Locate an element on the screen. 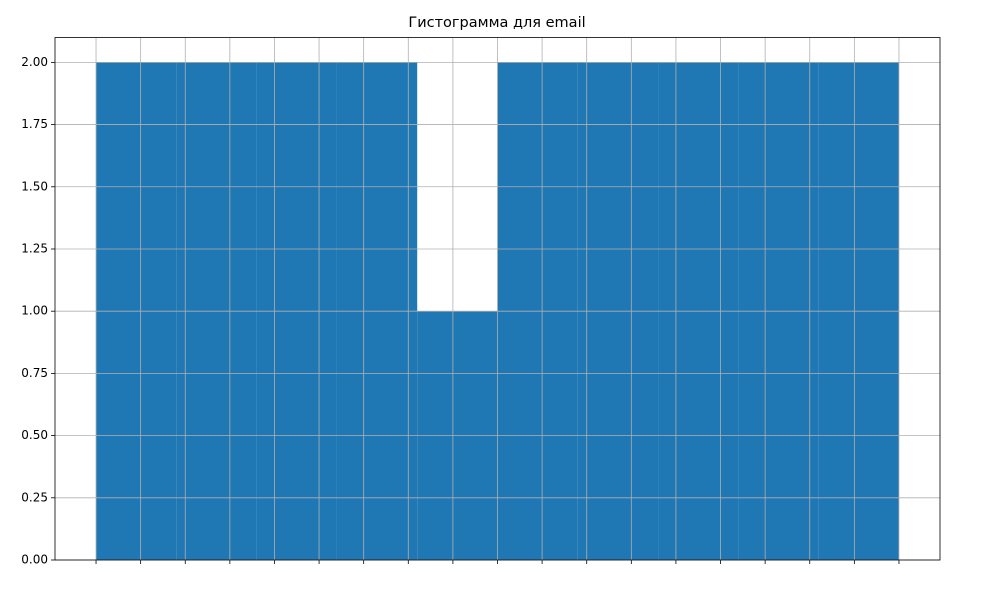 The image size is (1000, 600). chart-title: Гистограмма для email is located at coordinates (496, 23).